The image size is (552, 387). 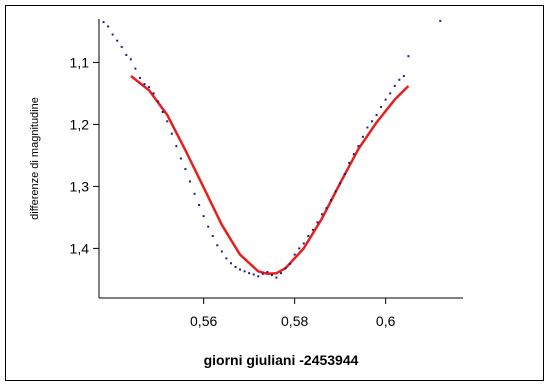 What do you see at coordinates (35, 158) in the screenshot?
I see `y-axis-title: differenze di magnitudine` at bounding box center [35, 158].